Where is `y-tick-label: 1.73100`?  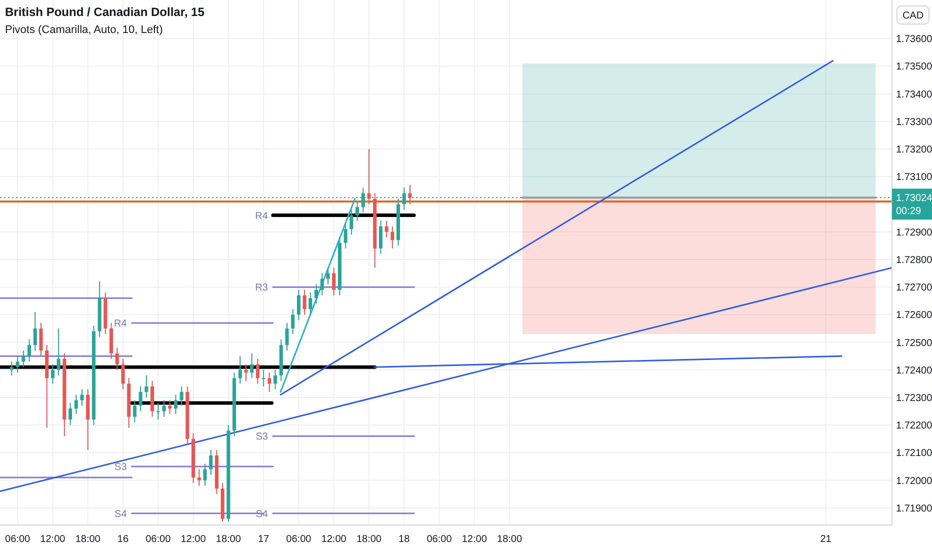
y-tick-label: 1.73100 is located at coordinates (914, 178).